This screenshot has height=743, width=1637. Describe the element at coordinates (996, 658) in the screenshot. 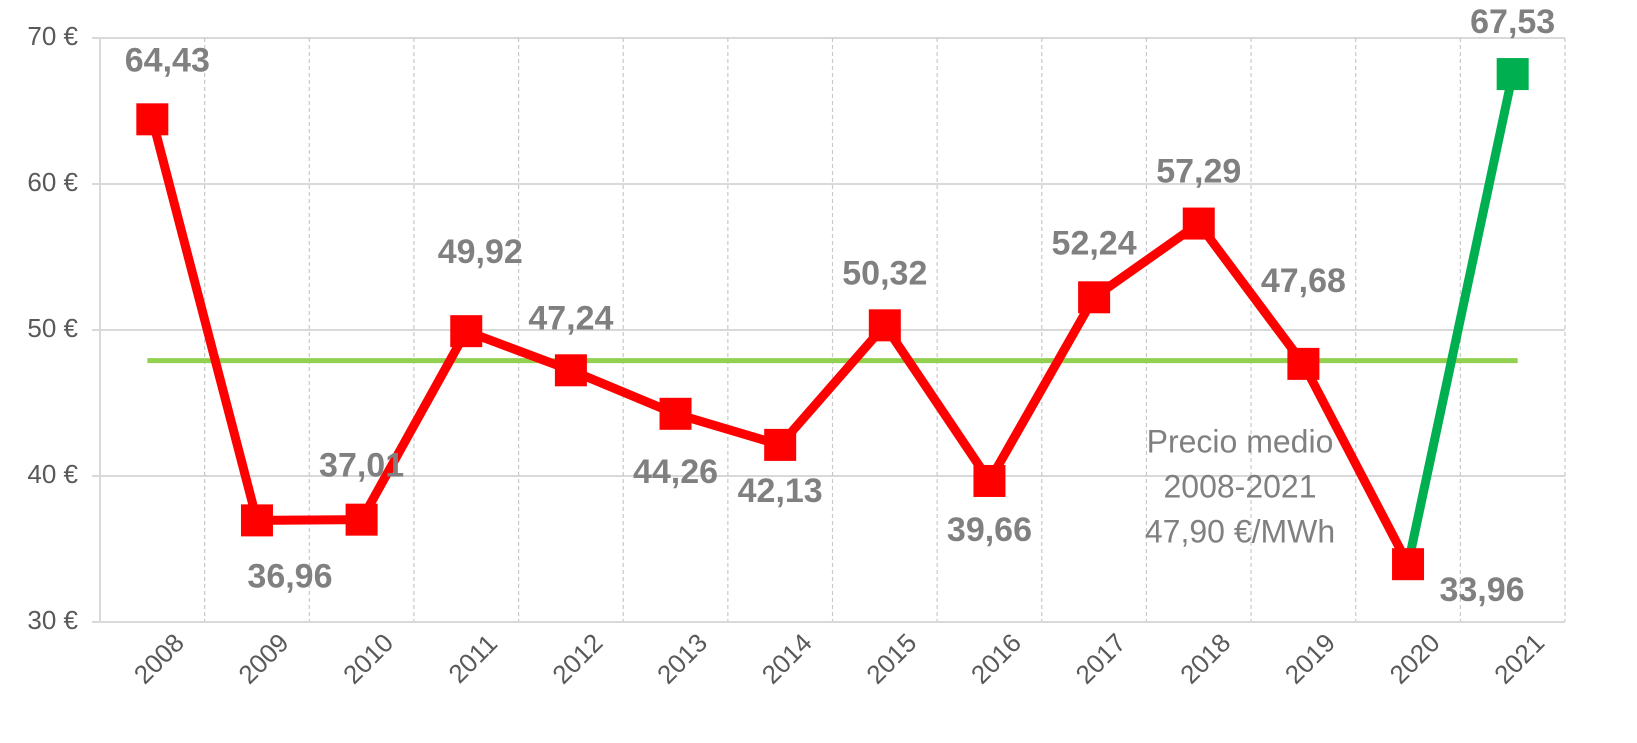

I see `x-tick-label: 2016` at that location.